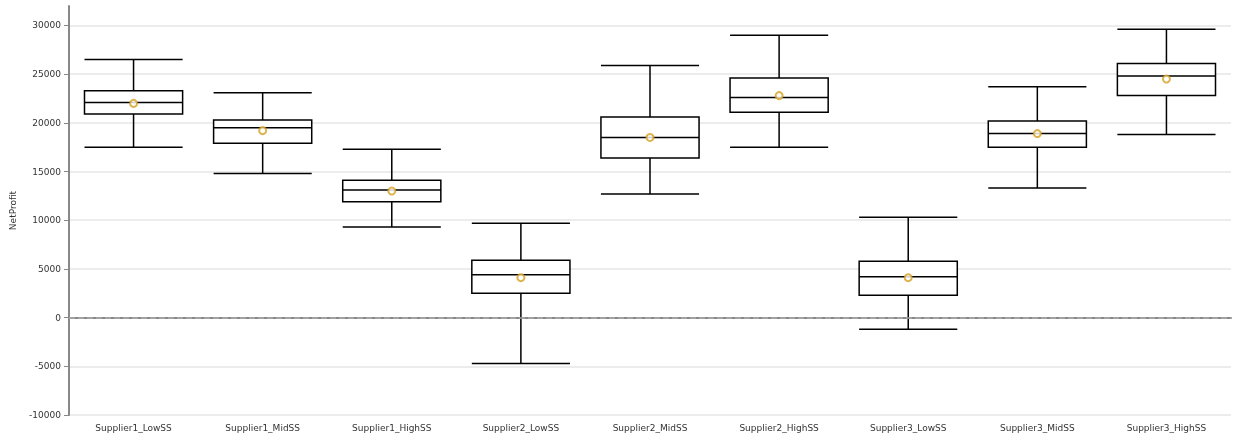 This screenshot has width=1233, height=437. I want to click on y-tick-label: 25000, so click(47, 74).